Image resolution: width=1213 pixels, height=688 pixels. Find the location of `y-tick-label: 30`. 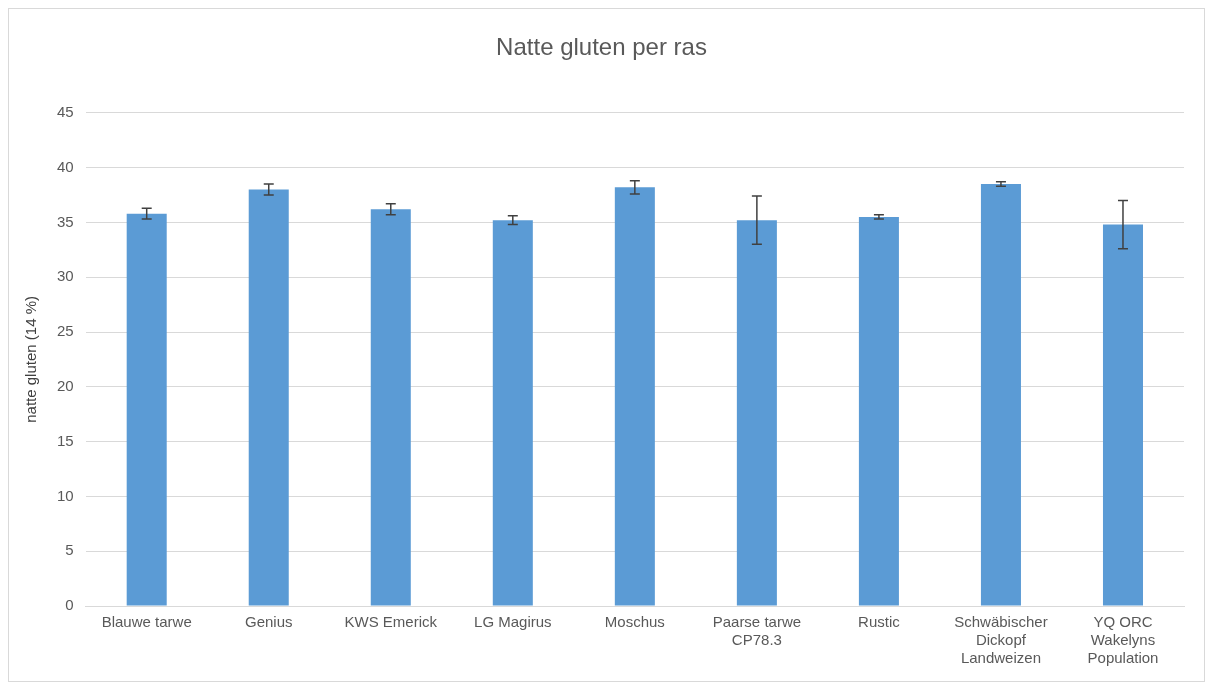

y-tick-label: 30 is located at coordinates (65, 276).